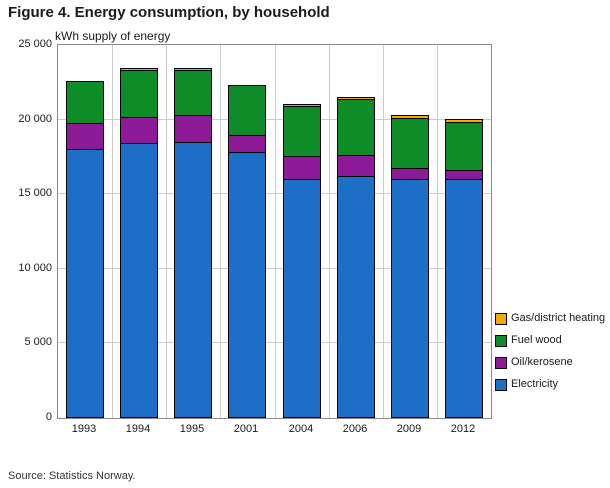 The image size is (610, 488). I want to click on x-tick-label: 1993, so click(84, 429).